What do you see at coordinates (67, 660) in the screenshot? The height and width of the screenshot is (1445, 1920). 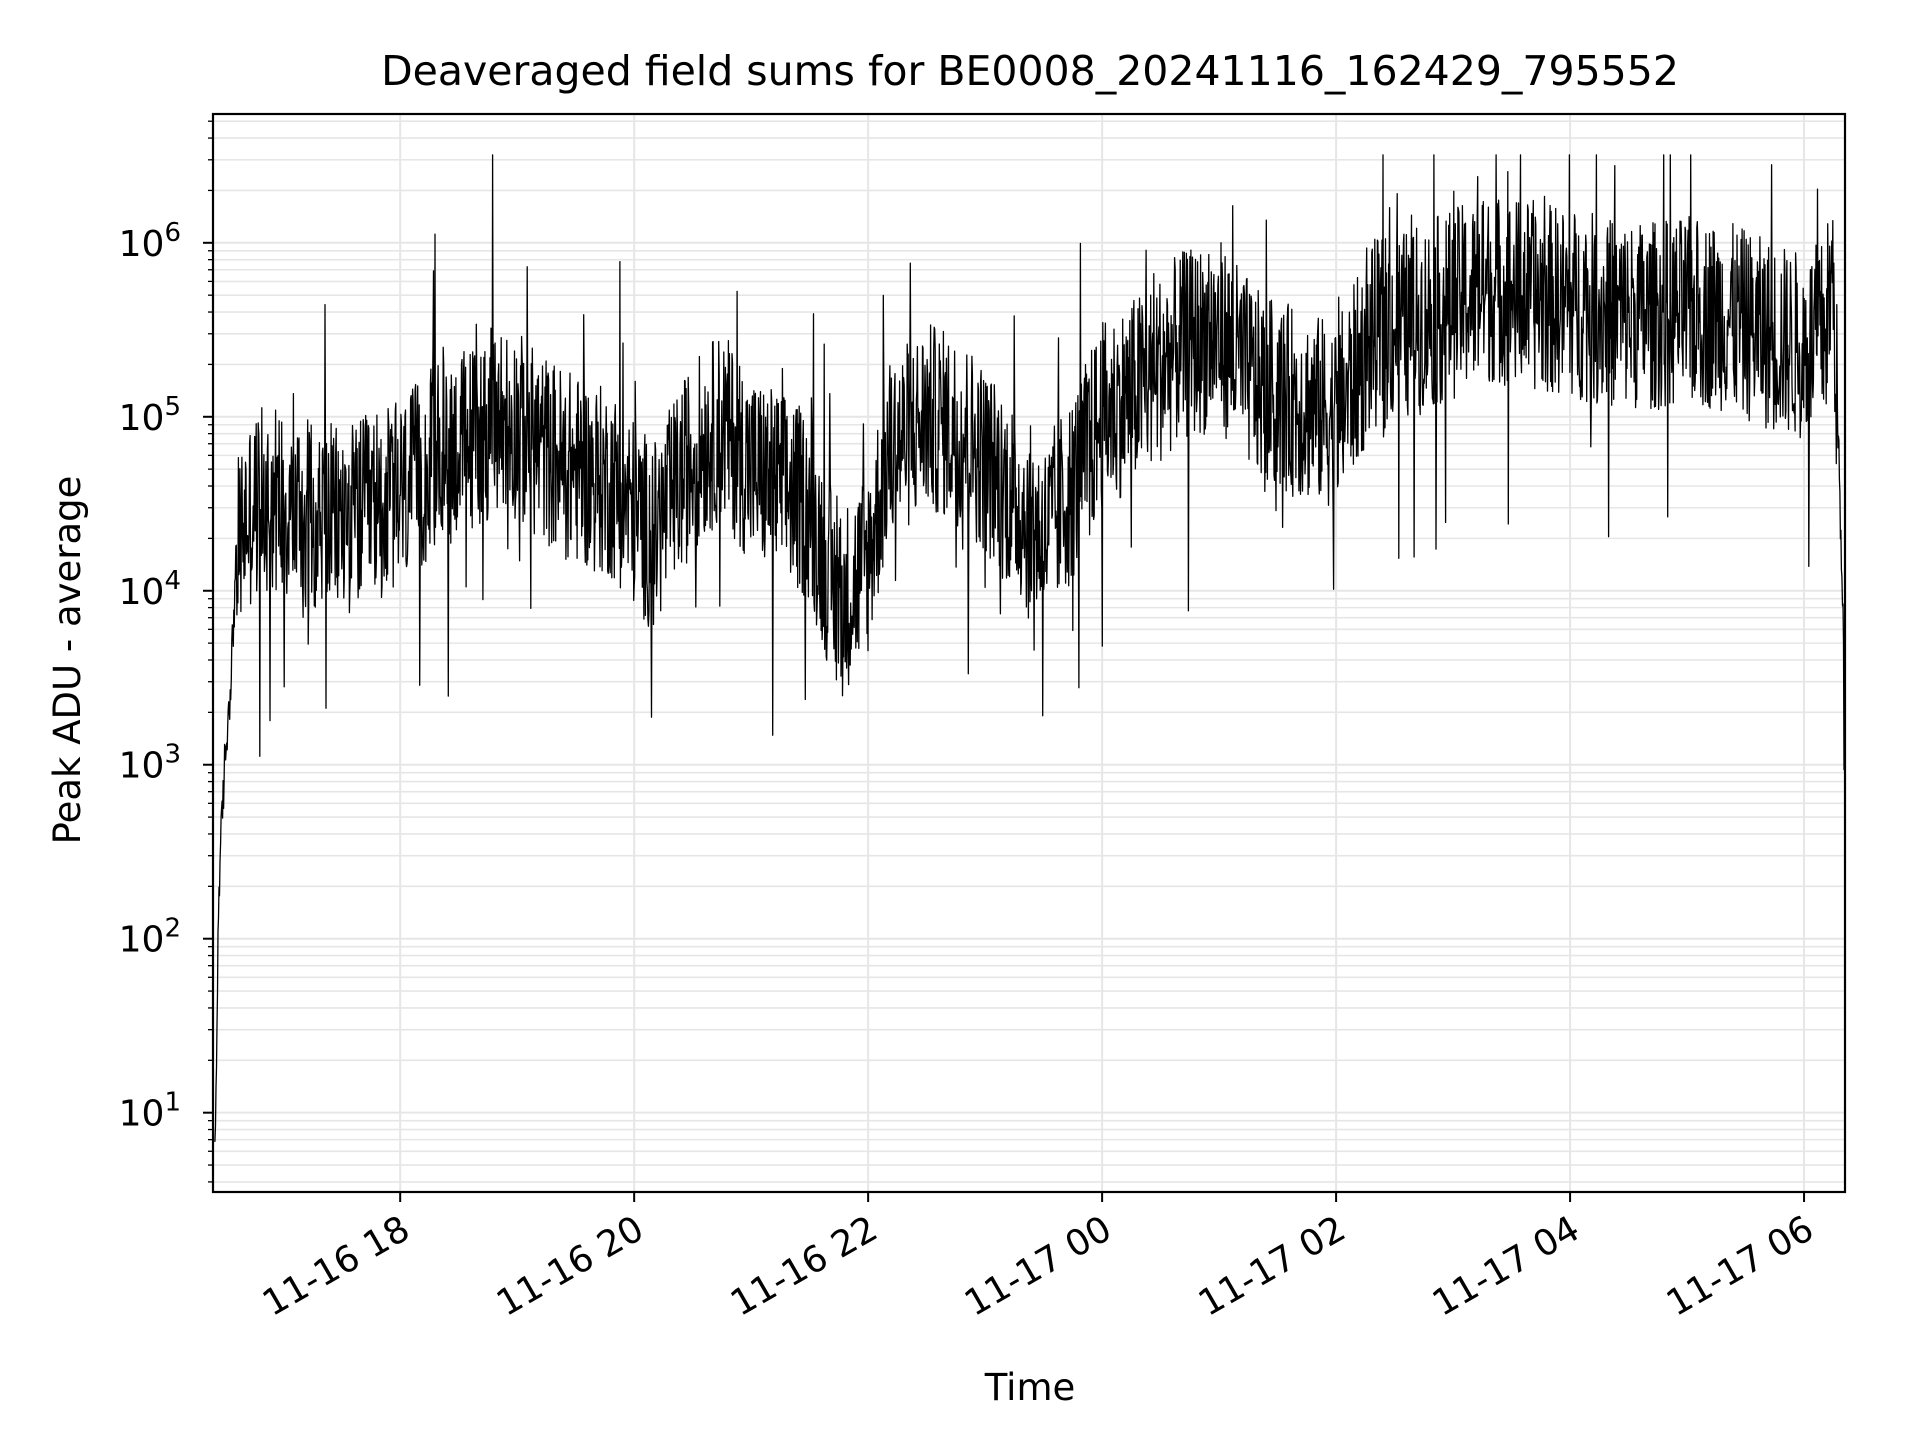 I see `y-axis-label: Peak ADU - average` at bounding box center [67, 660].